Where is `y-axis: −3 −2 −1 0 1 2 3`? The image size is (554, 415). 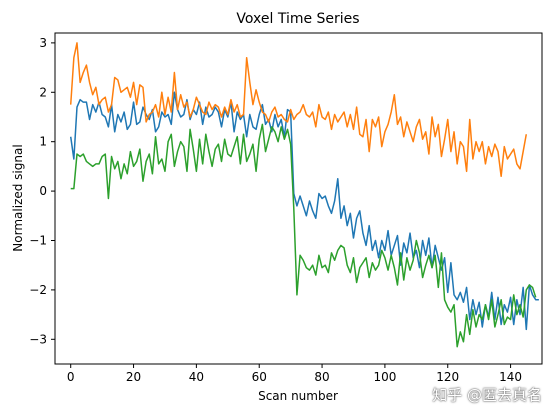 y-axis: −3 −2 −1 0 1 2 3 is located at coordinates (42, 191).